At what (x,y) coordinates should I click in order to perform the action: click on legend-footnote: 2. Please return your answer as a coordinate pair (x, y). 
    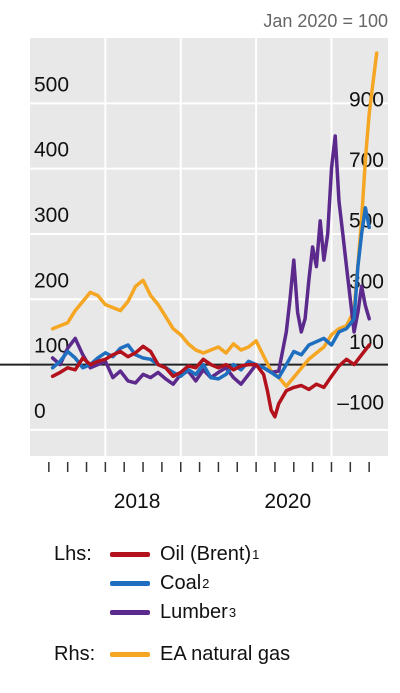
    Looking at the image, I should click on (206, 583).